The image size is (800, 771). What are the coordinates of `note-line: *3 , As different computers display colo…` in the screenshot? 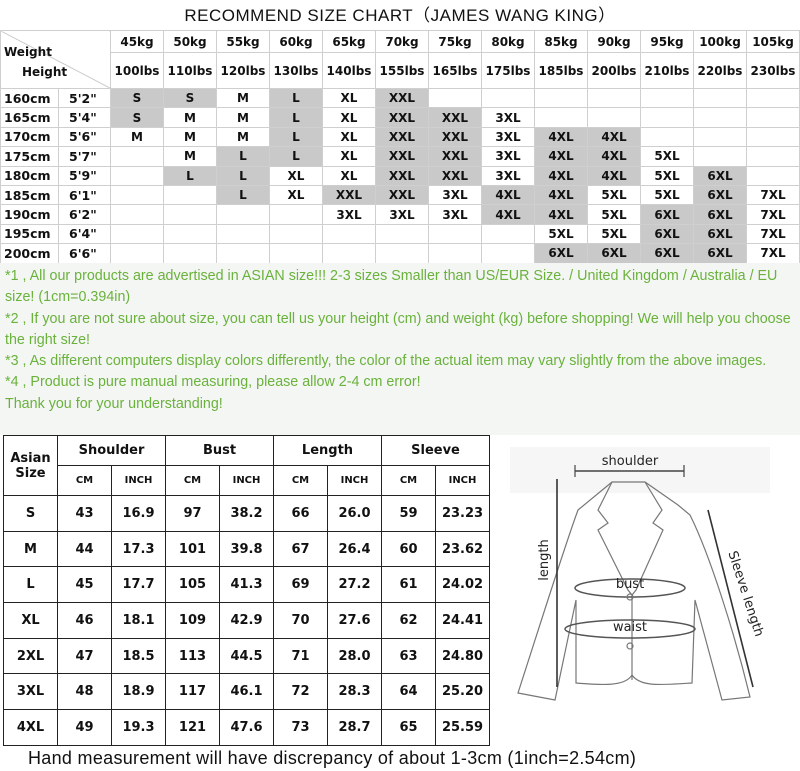 It's located at (386, 361).